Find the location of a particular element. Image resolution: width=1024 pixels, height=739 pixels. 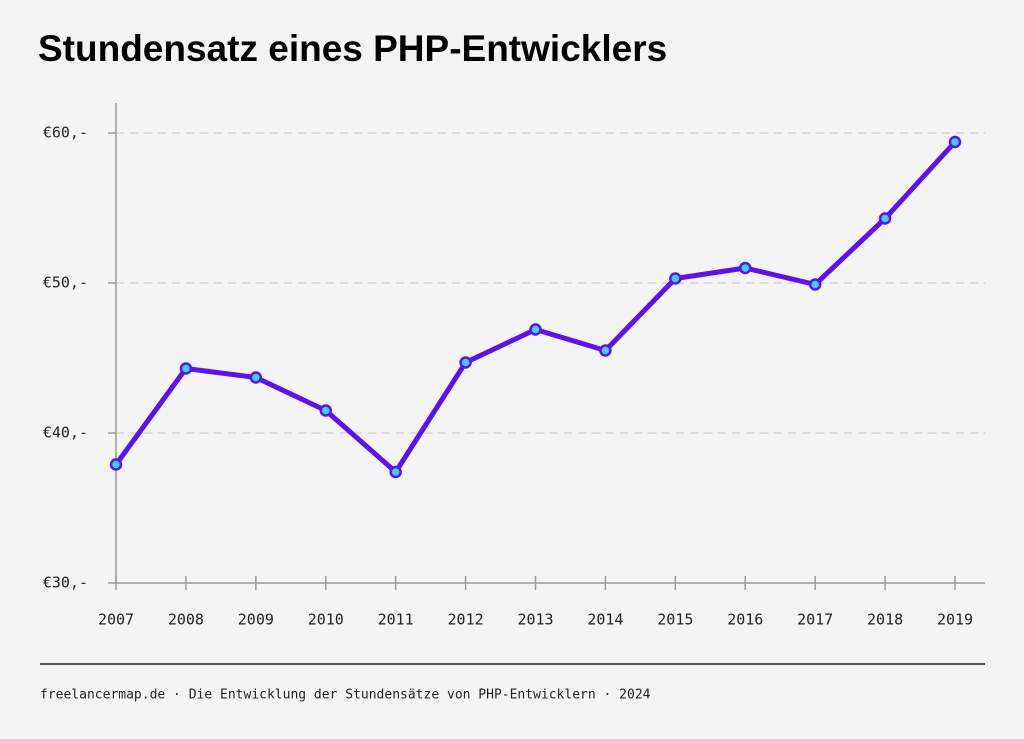

y-tick-label: €60,- is located at coordinates (65, 133).